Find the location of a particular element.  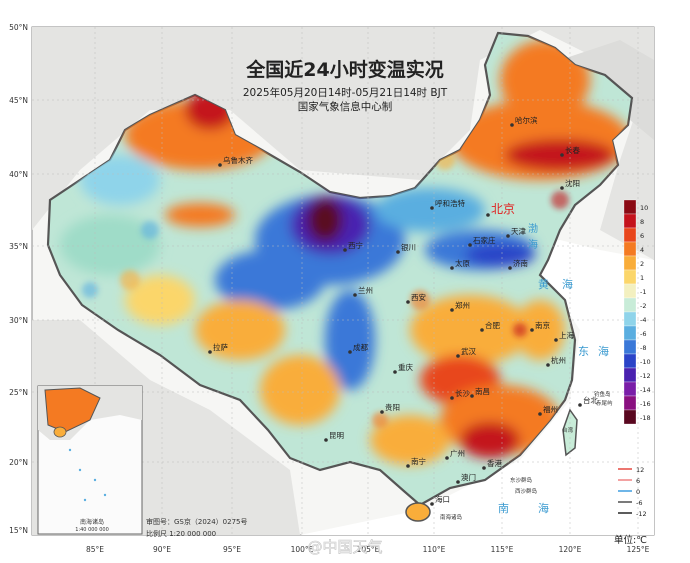

city-marker: 海口 is located at coordinates (440, 500).